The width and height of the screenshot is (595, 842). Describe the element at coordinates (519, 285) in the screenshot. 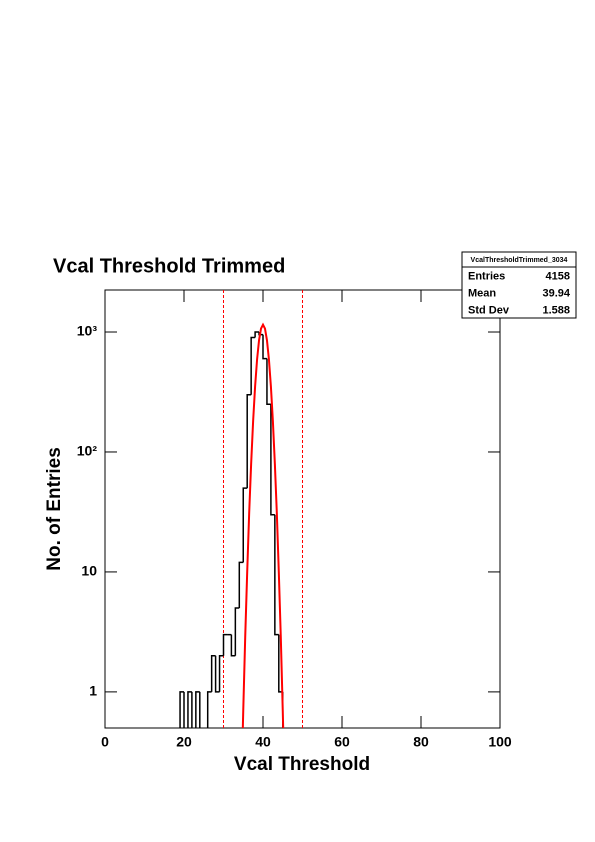

I see `stats-box` at that location.